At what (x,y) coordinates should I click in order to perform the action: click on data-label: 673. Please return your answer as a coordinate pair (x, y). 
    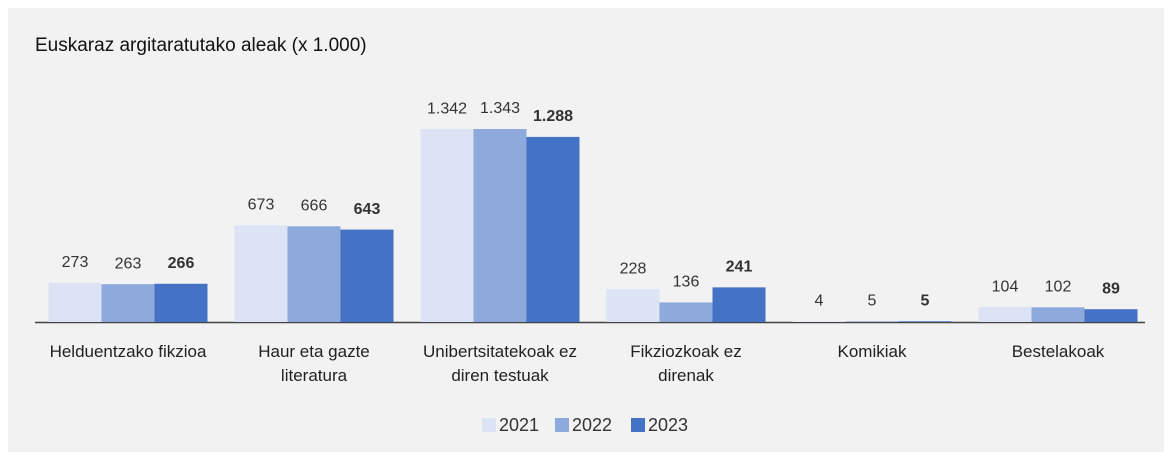
    Looking at the image, I should click on (261, 205).